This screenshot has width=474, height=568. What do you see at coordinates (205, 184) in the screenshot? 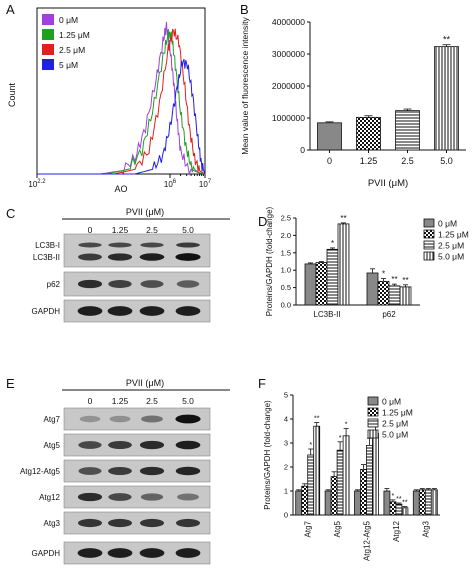
I see `histogram-x-tick-label: 107` at bounding box center [205, 184].